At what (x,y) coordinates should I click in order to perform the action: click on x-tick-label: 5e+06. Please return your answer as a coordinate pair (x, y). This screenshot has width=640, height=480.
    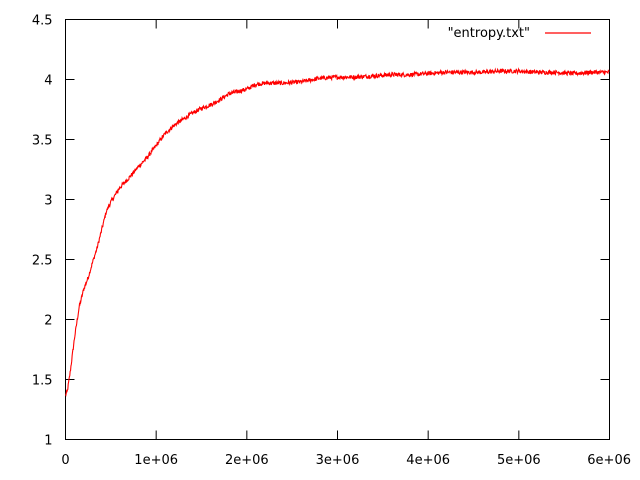
    Looking at the image, I should click on (519, 460).